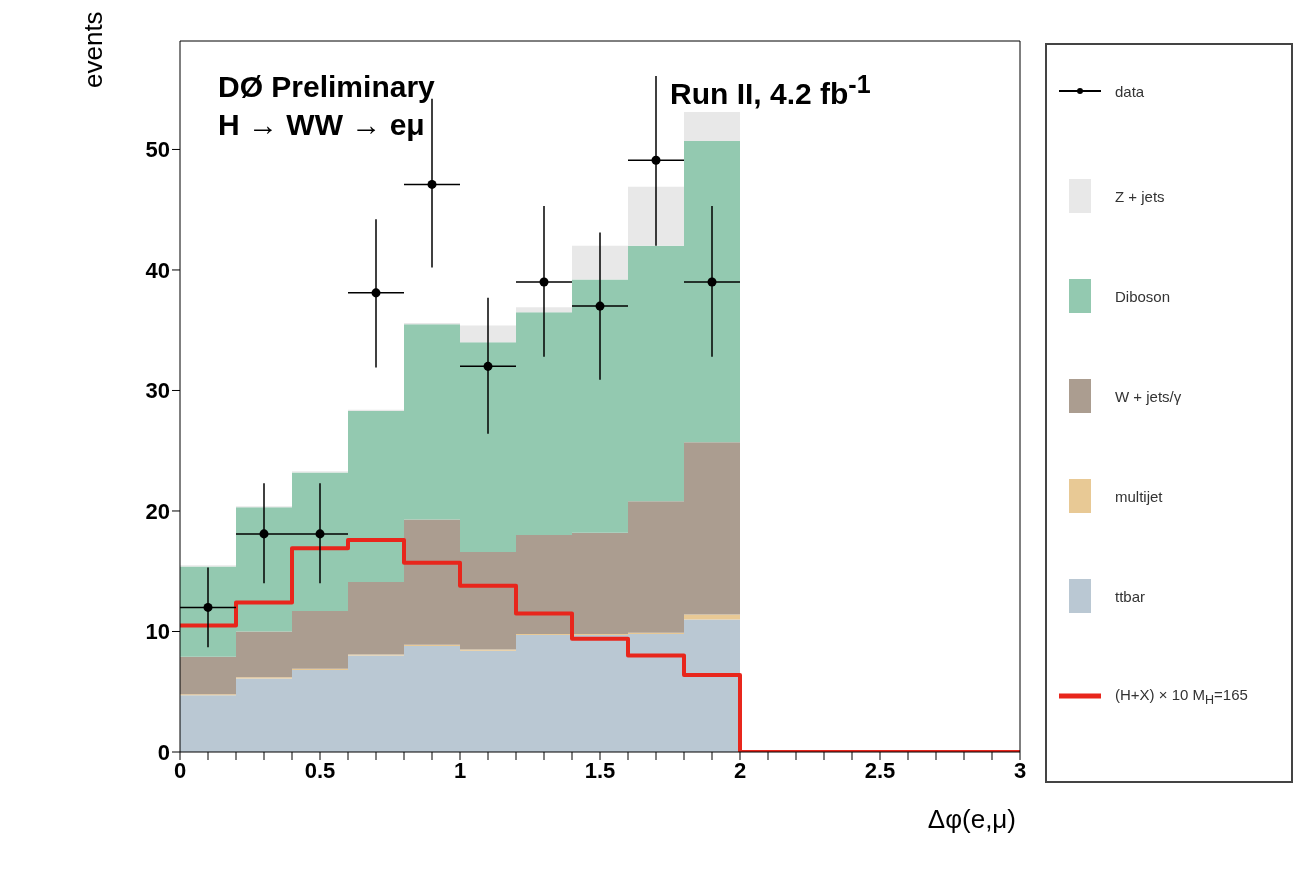  I want to click on annotation: H → WW → eμ, so click(321, 125).